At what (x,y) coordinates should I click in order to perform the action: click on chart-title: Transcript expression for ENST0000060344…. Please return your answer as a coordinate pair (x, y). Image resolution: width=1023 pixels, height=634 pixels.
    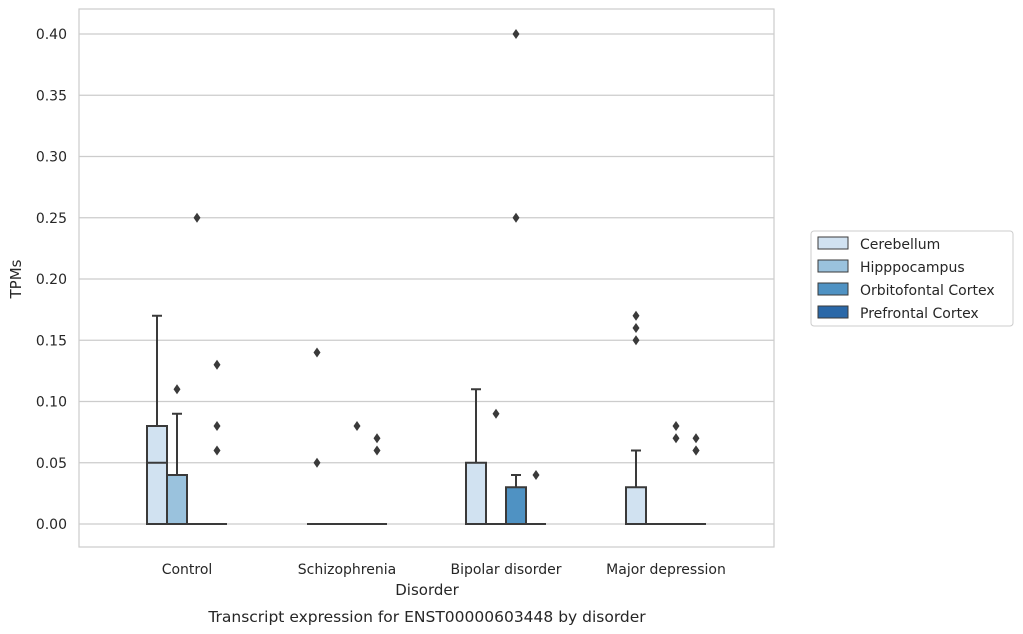
    Looking at the image, I should click on (426, 617).